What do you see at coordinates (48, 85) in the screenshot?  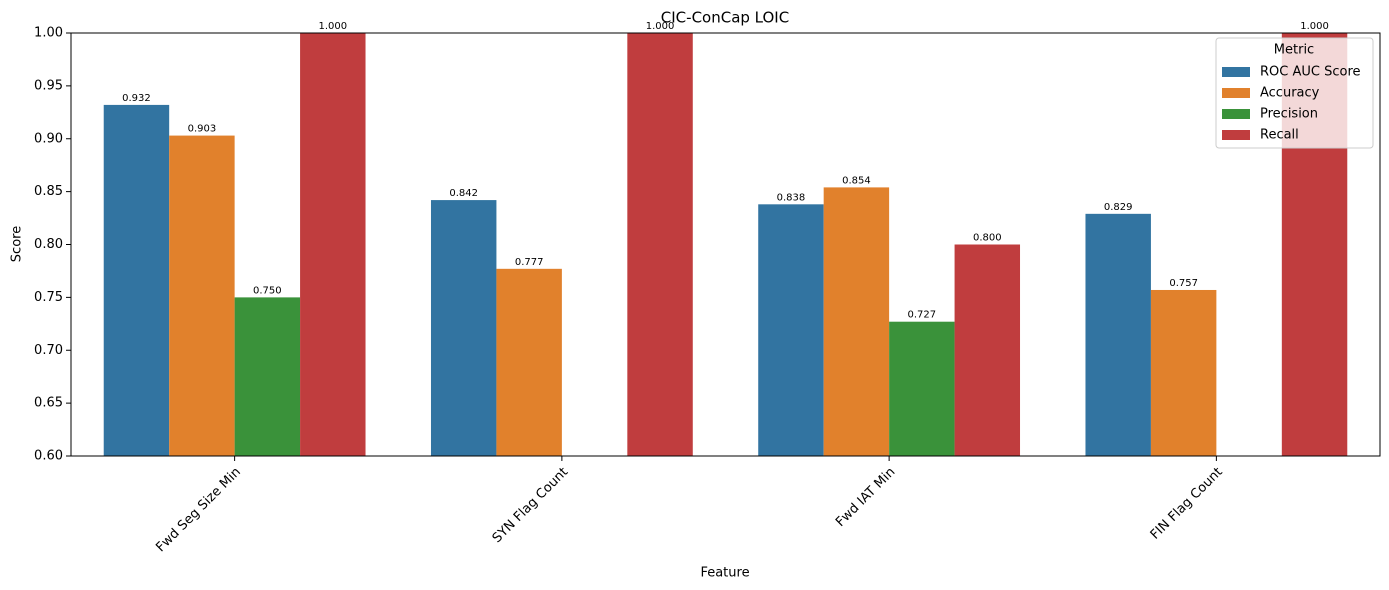 I see `y-tick-label: 0.95` at bounding box center [48, 85].